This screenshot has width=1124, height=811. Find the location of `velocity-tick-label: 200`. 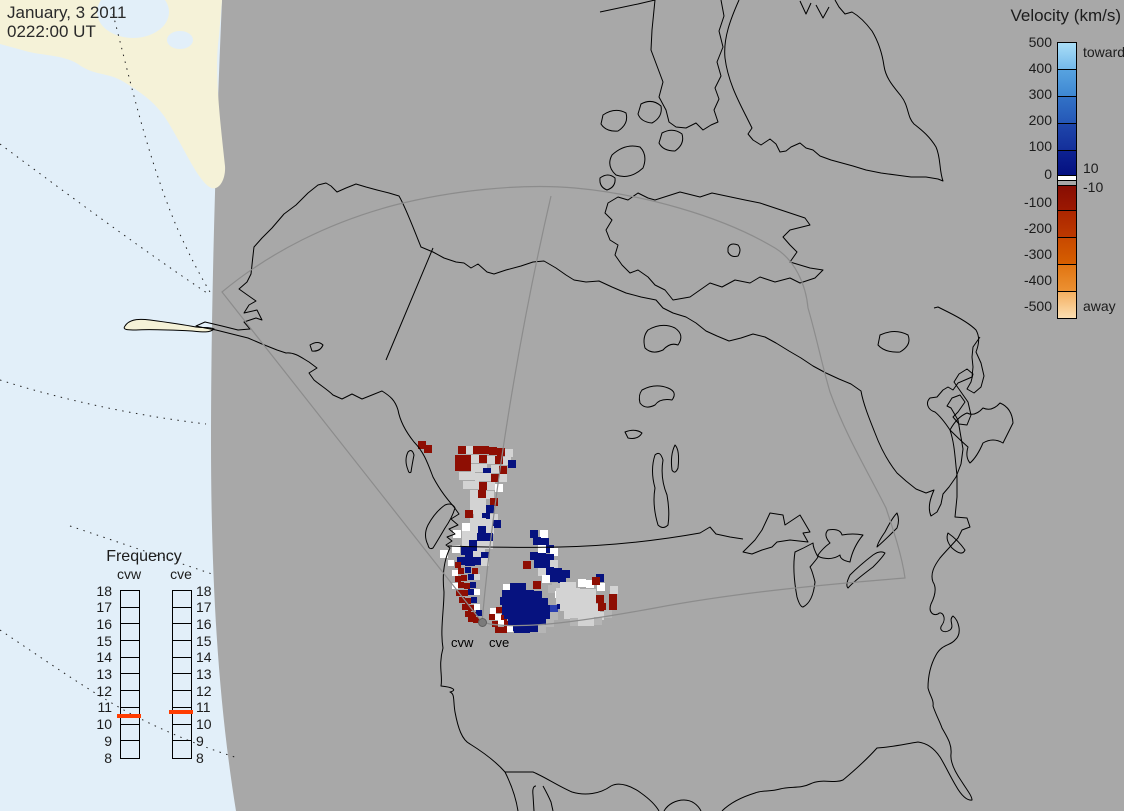

velocity-tick-label: 200 is located at coordinates (1040, 120).